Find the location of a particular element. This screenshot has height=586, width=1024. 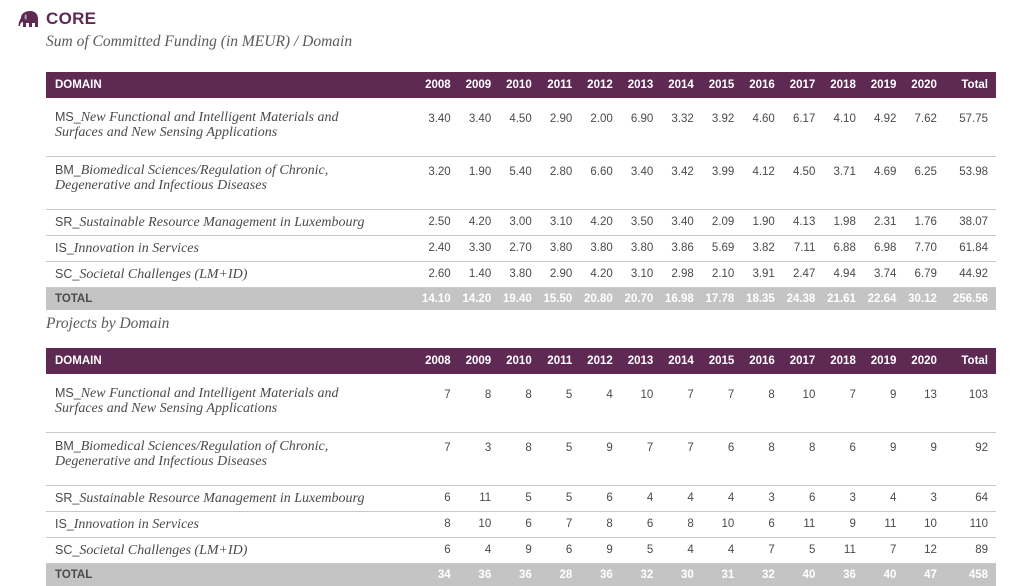

value-cell: 1.76 is located at coordinates (916, 223).